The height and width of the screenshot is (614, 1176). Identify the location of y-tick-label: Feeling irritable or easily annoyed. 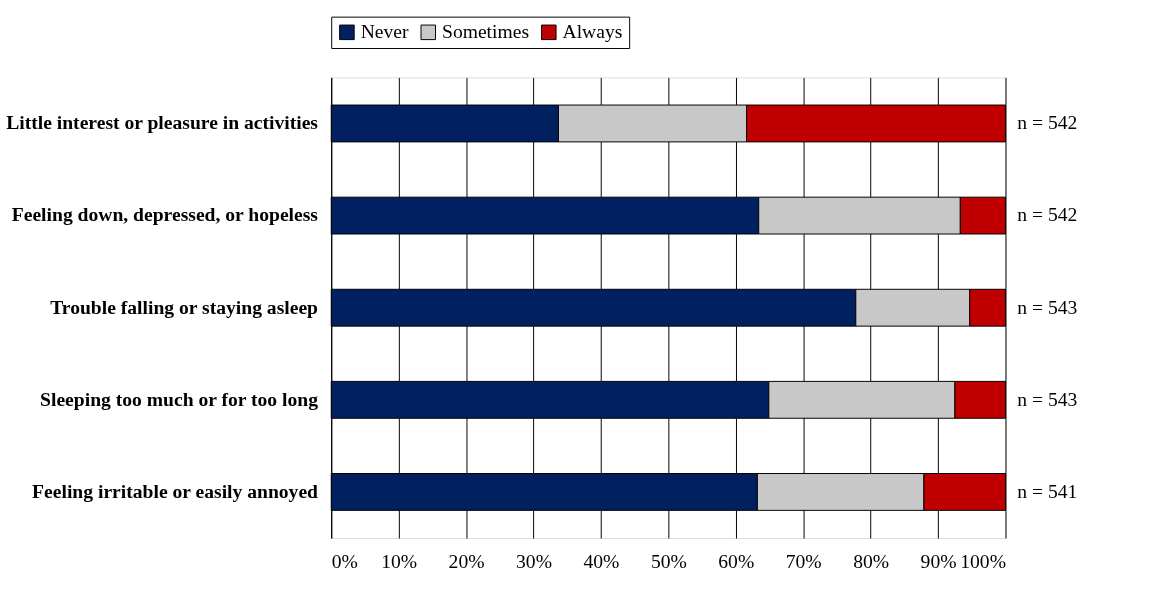
(175, 491).